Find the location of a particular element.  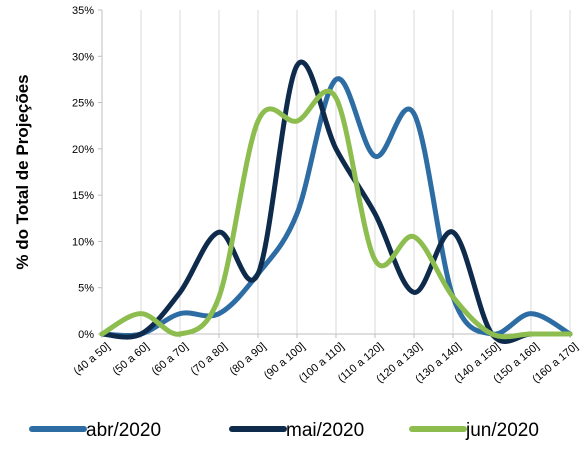

x-tick-label: (40 a 50] is located at coordinates (92, 359).